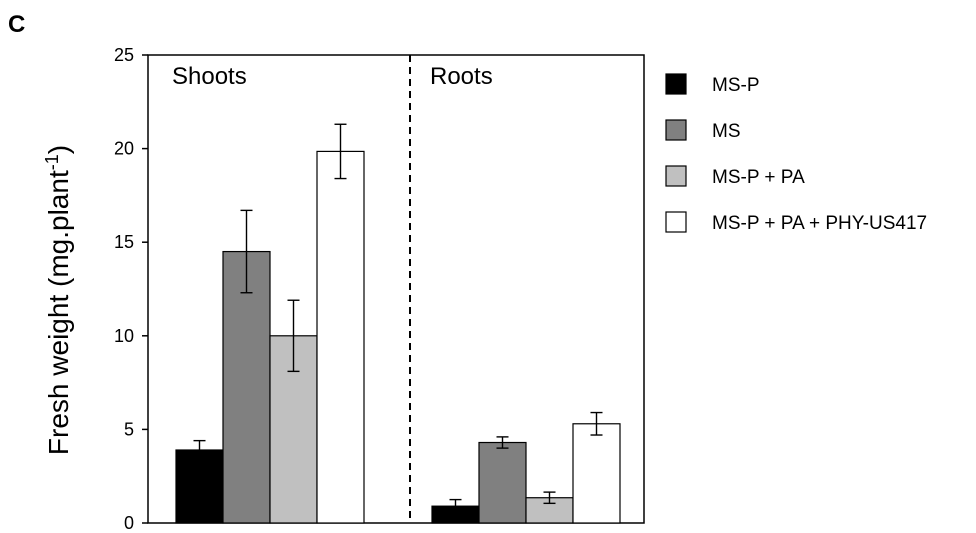  I want to click on legend-label: MS-P, so click(736, 85).